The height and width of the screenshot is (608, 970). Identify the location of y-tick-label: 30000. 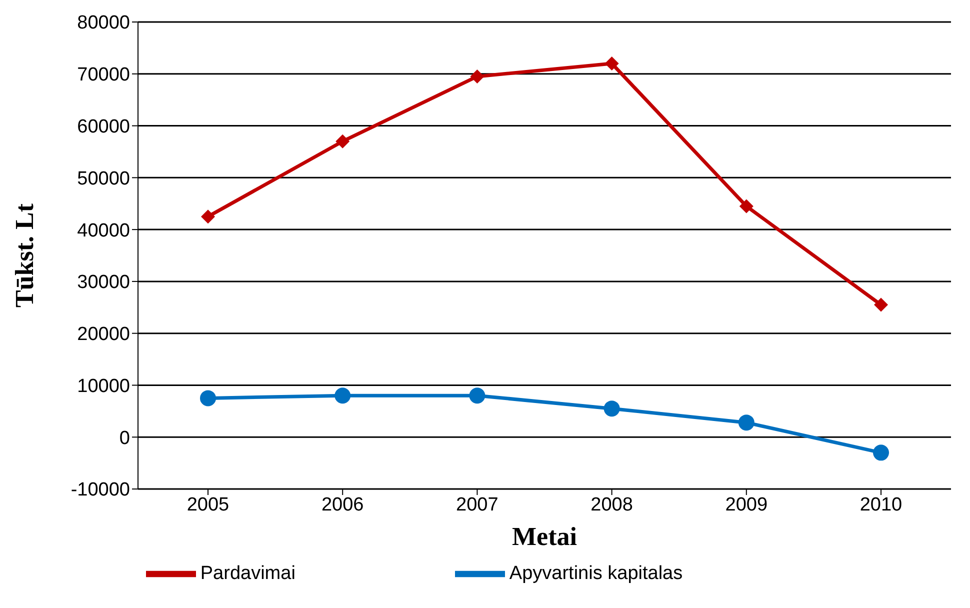
(103, 283).